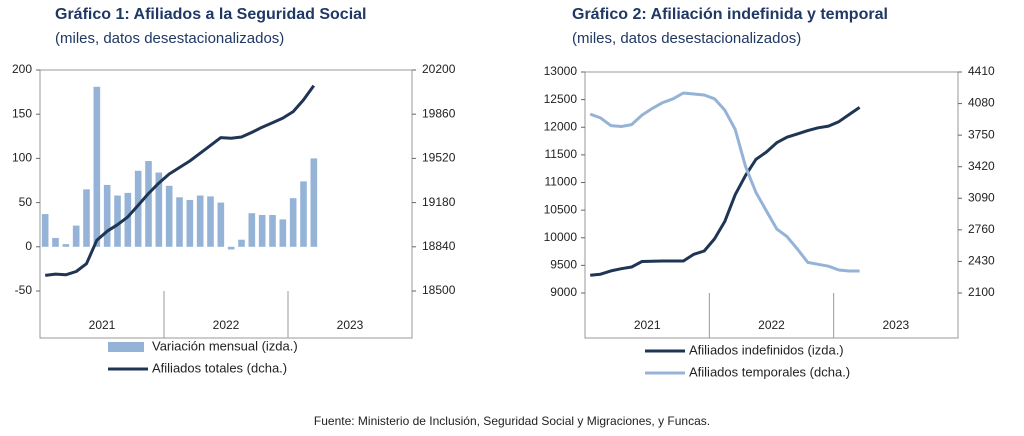 Image resolution: width=1024 pixels, height=436 pixels. I want to click on legend-label: Afiliados indefinidos (izda.), so click(766, 349).